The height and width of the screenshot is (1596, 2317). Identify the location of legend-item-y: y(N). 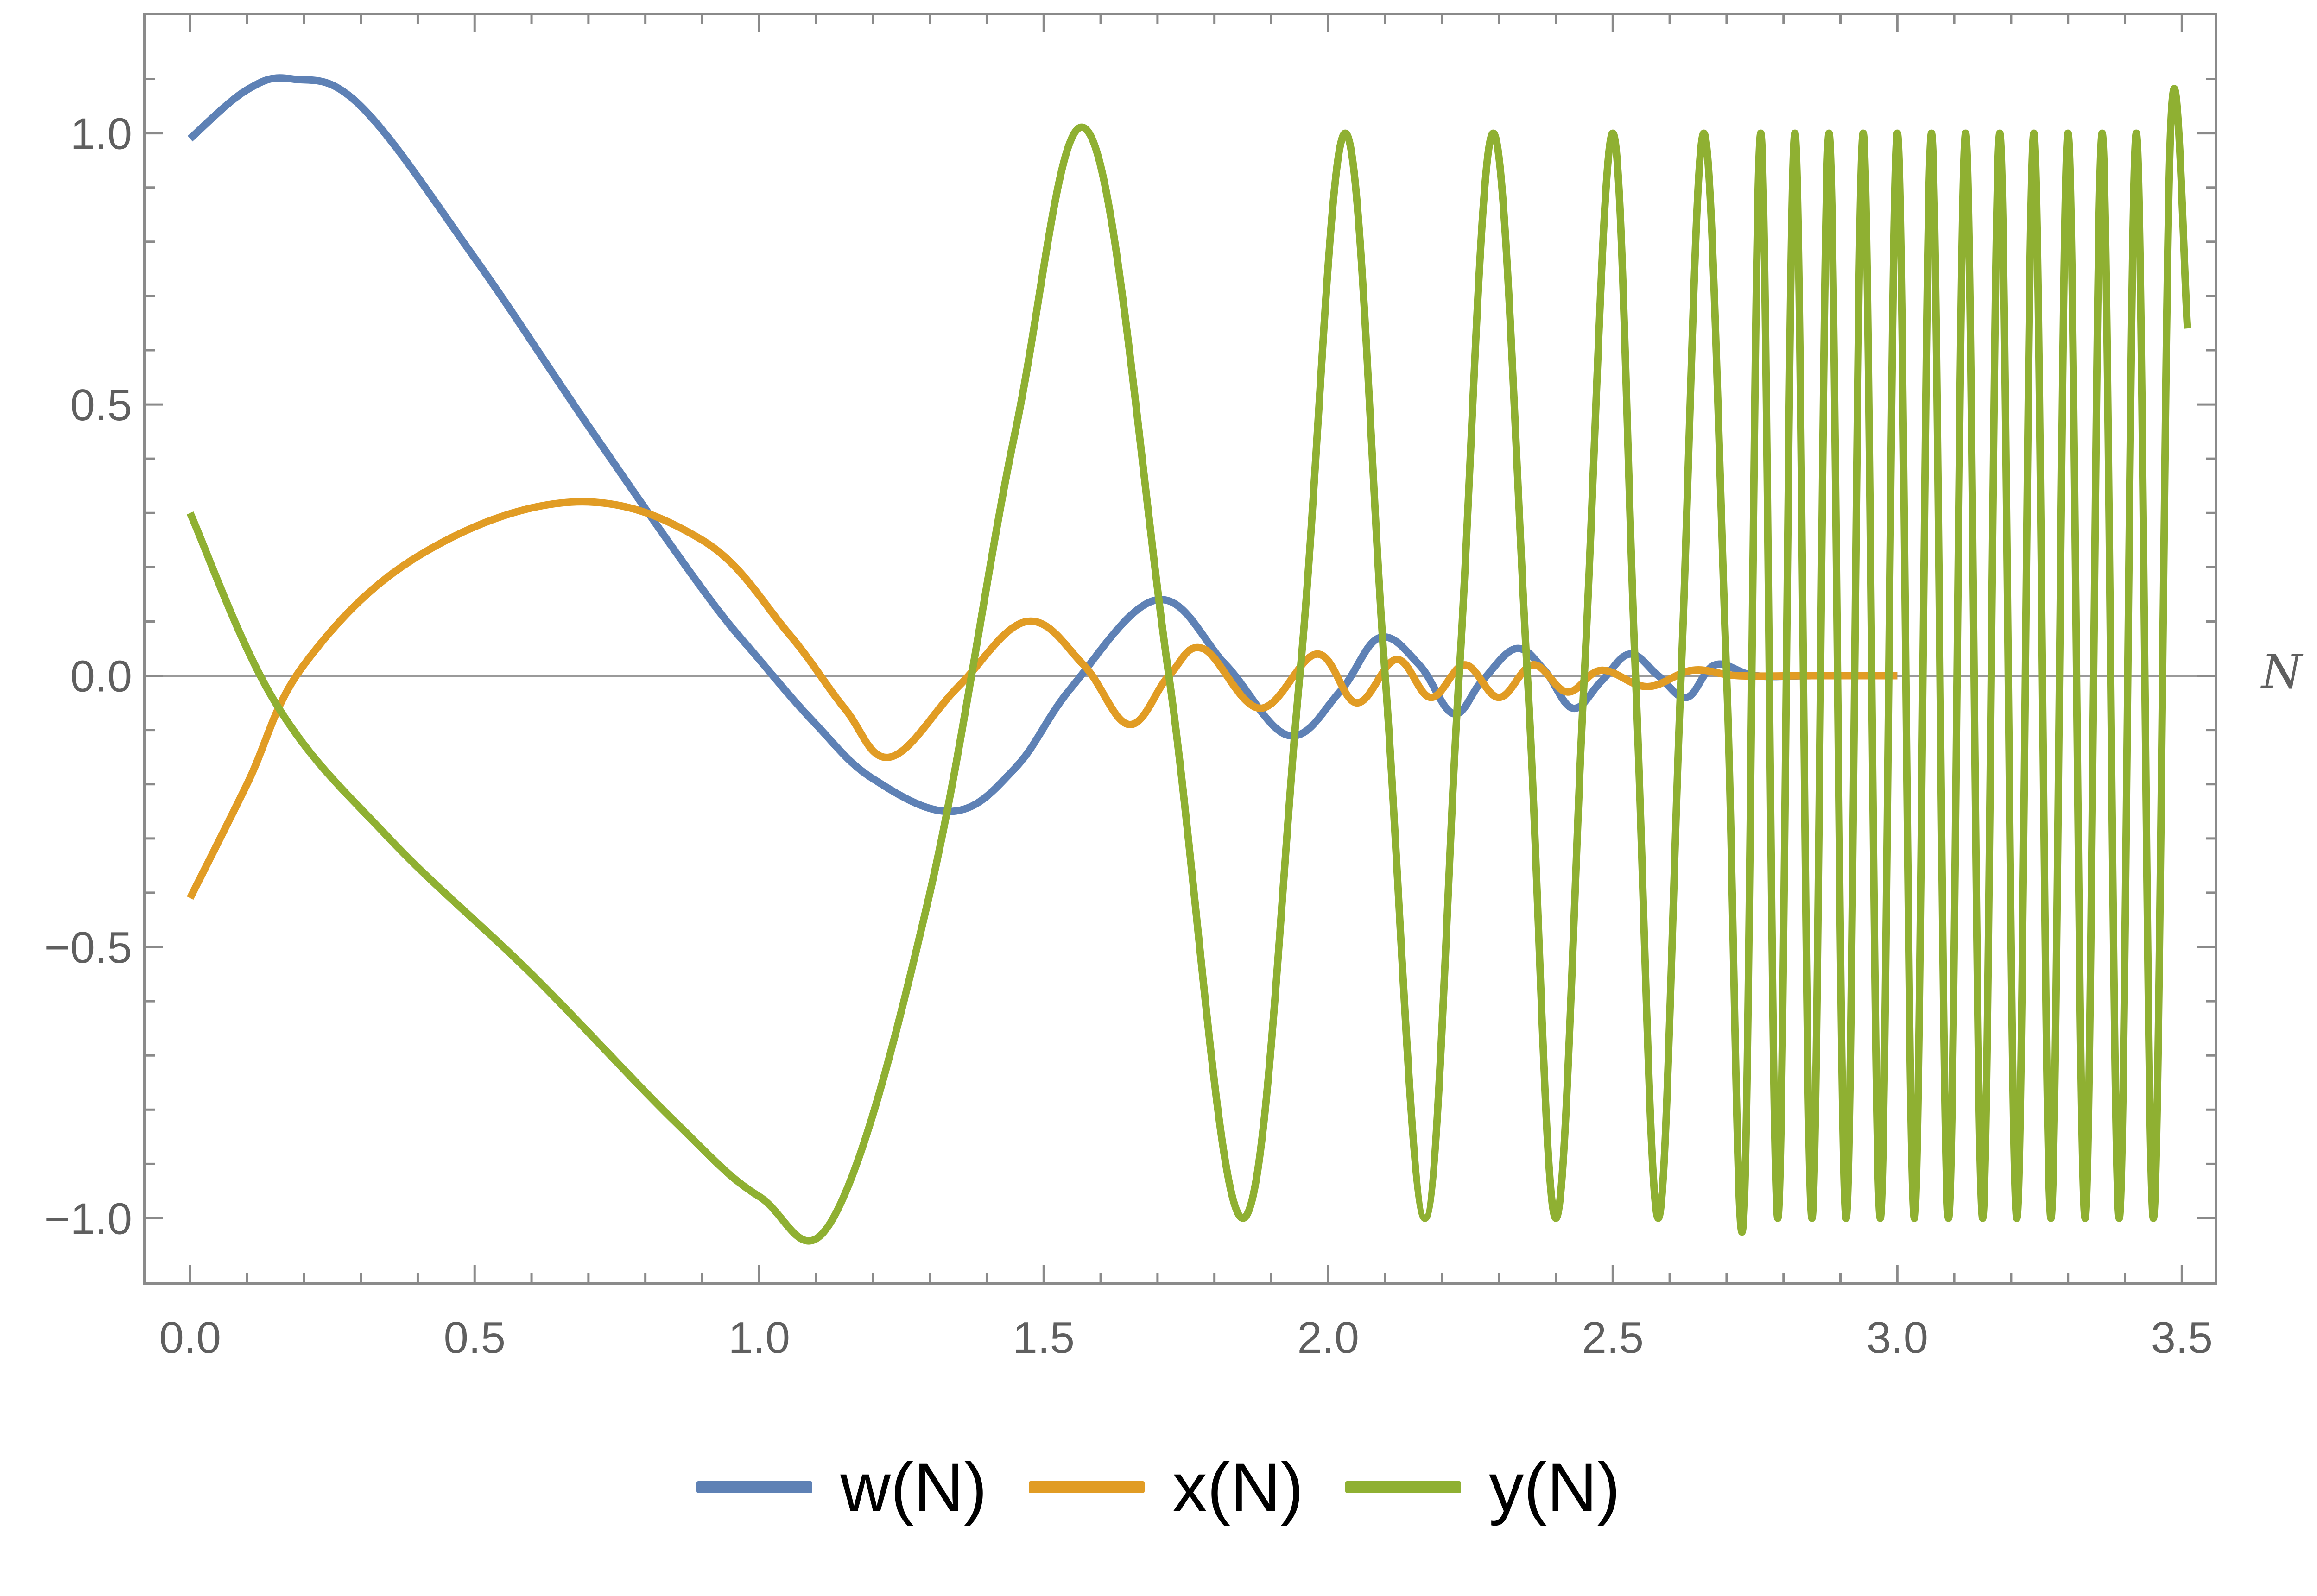
(1483, 1487).